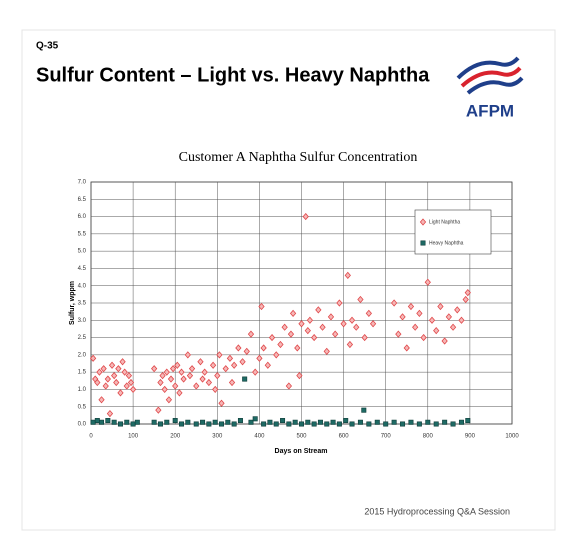 This screenshot has width=576, height=558. What do you see at coordinates (446, 243) in the screenshot?
I see `legend-label: Heavy Naphtha` at bounding box center [446, 243].